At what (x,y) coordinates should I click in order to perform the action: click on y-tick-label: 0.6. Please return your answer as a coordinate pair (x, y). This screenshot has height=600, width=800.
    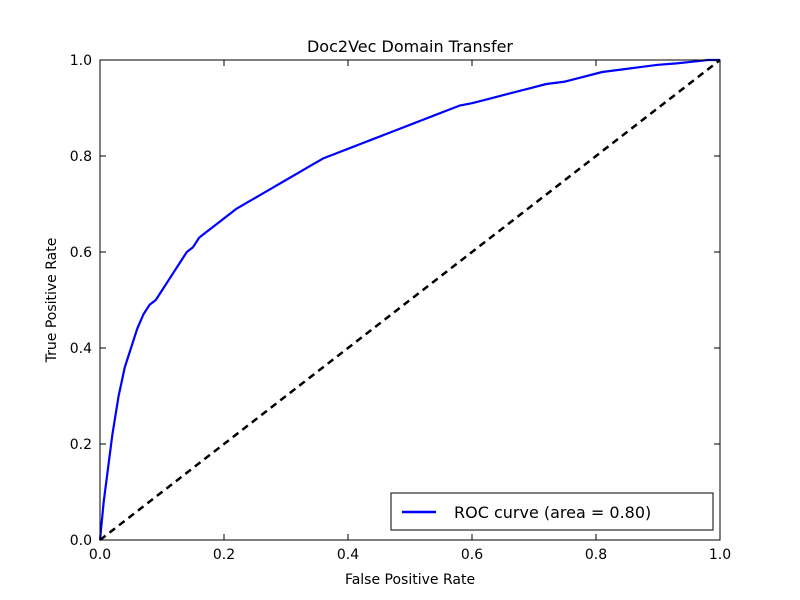
    Looking at the image, I should click on (81, 253).